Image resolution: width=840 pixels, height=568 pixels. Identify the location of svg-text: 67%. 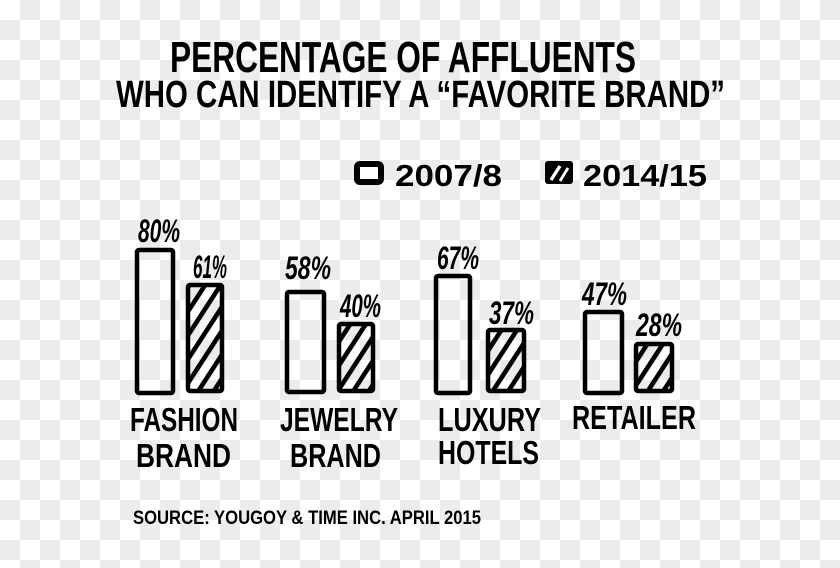
(458, 258).